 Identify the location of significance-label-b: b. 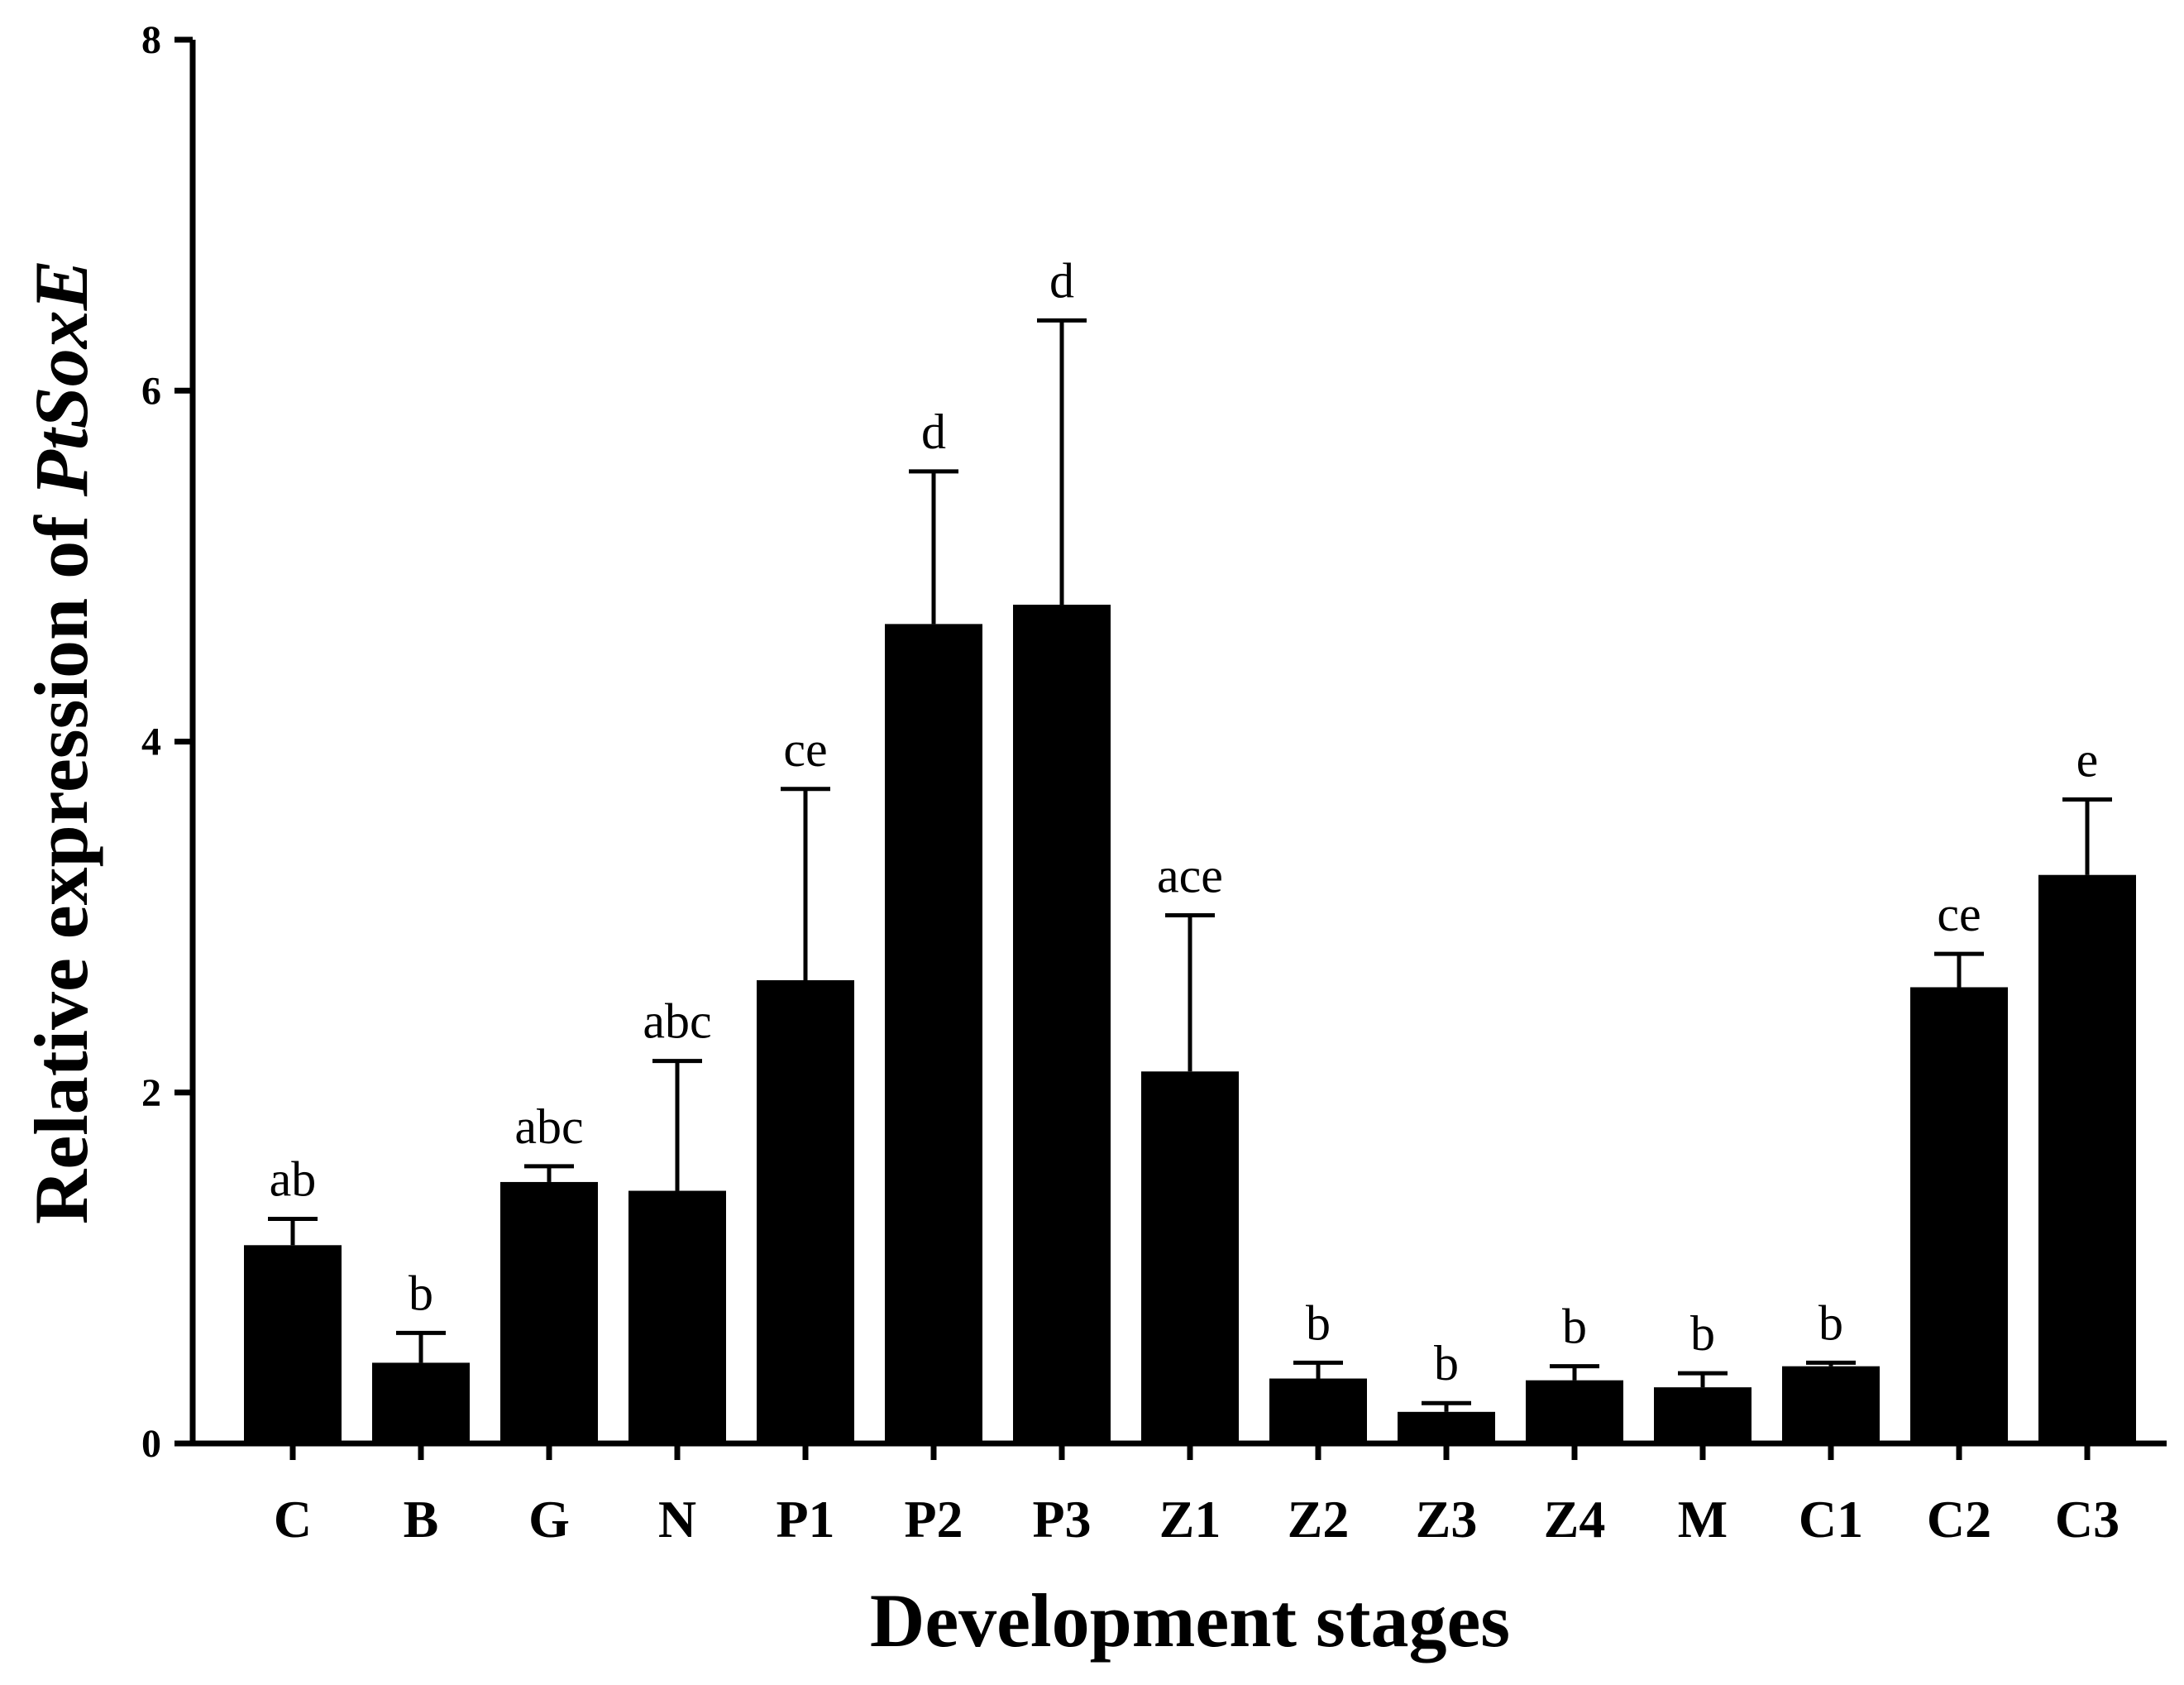
(421, 1293).